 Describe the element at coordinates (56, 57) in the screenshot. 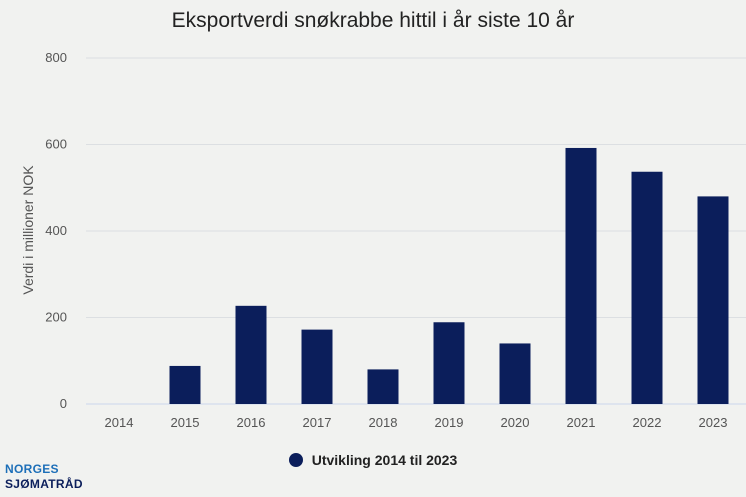

I see `y-tick-label: 800` at that location.